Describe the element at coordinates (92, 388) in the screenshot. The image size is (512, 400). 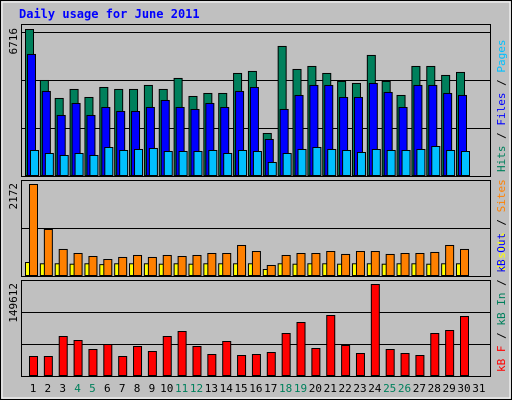
I see `x-tick-label: 5` at that location.